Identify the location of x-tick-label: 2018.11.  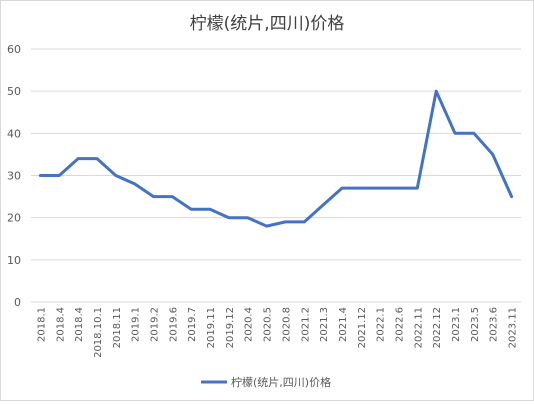
(117, 327).